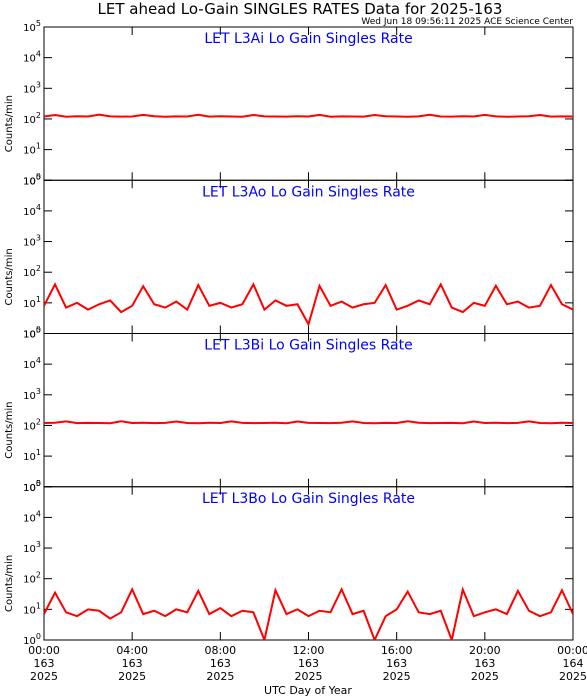 Image resolution: width=587 pixels, height=700 pixels. Describe the element at coordinates (308, 346) in the screenshot. I see `panel-title: LET L3Bi Lo Gain Singles Rate` at that location.